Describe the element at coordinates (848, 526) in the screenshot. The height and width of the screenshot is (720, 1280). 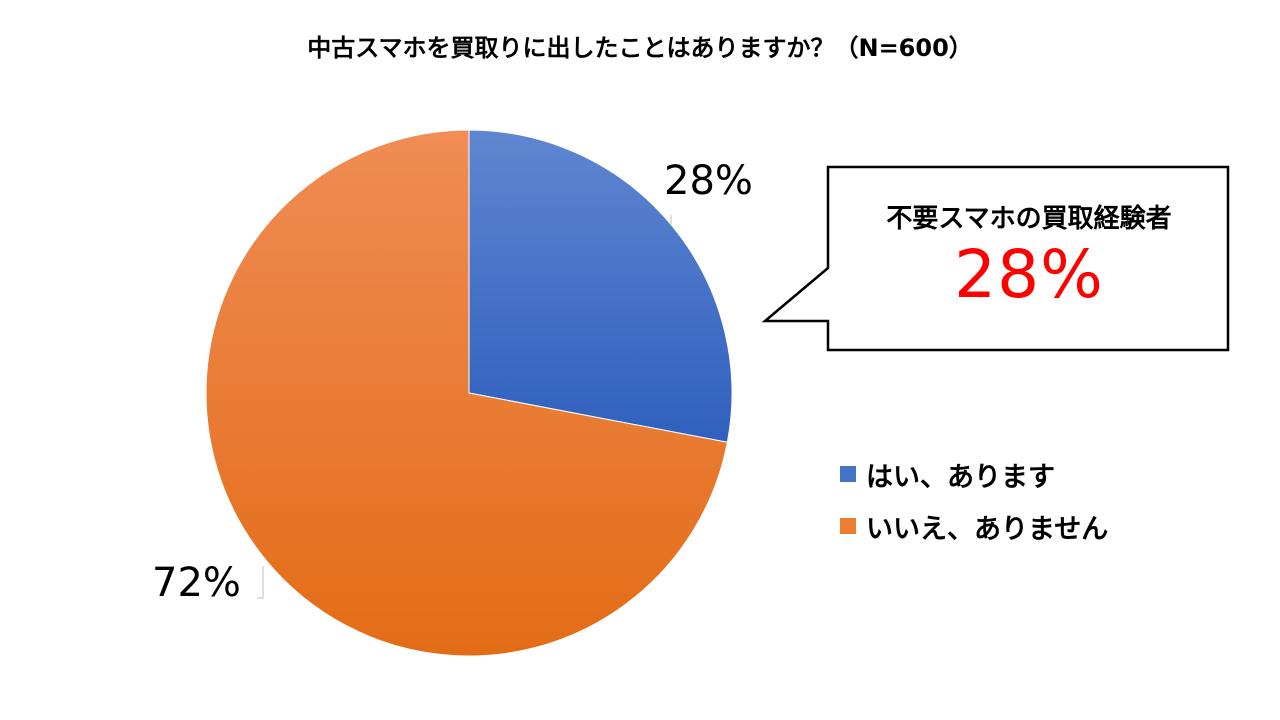
I see `legend-swatch-no` at that location.